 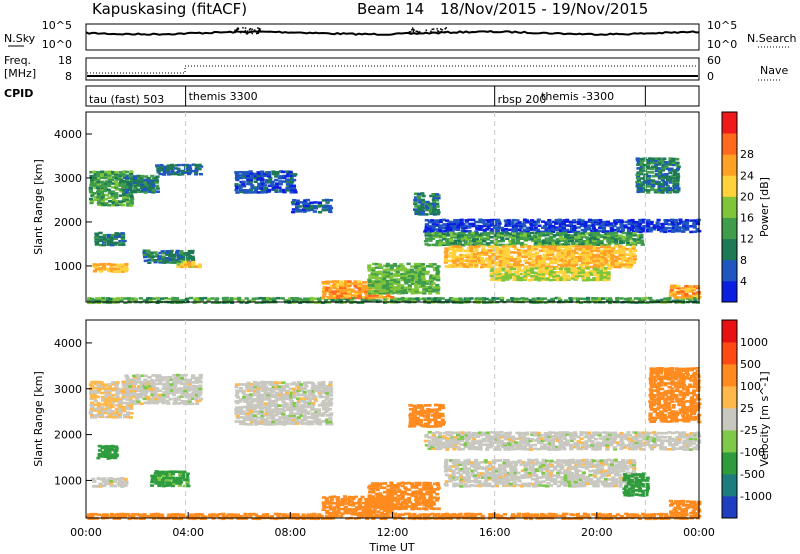 What do you see at coordinates (722, 44) in the screenshot?
I see `noise-right-tick-bottom: 10^0` at bounding box center [722, 44].